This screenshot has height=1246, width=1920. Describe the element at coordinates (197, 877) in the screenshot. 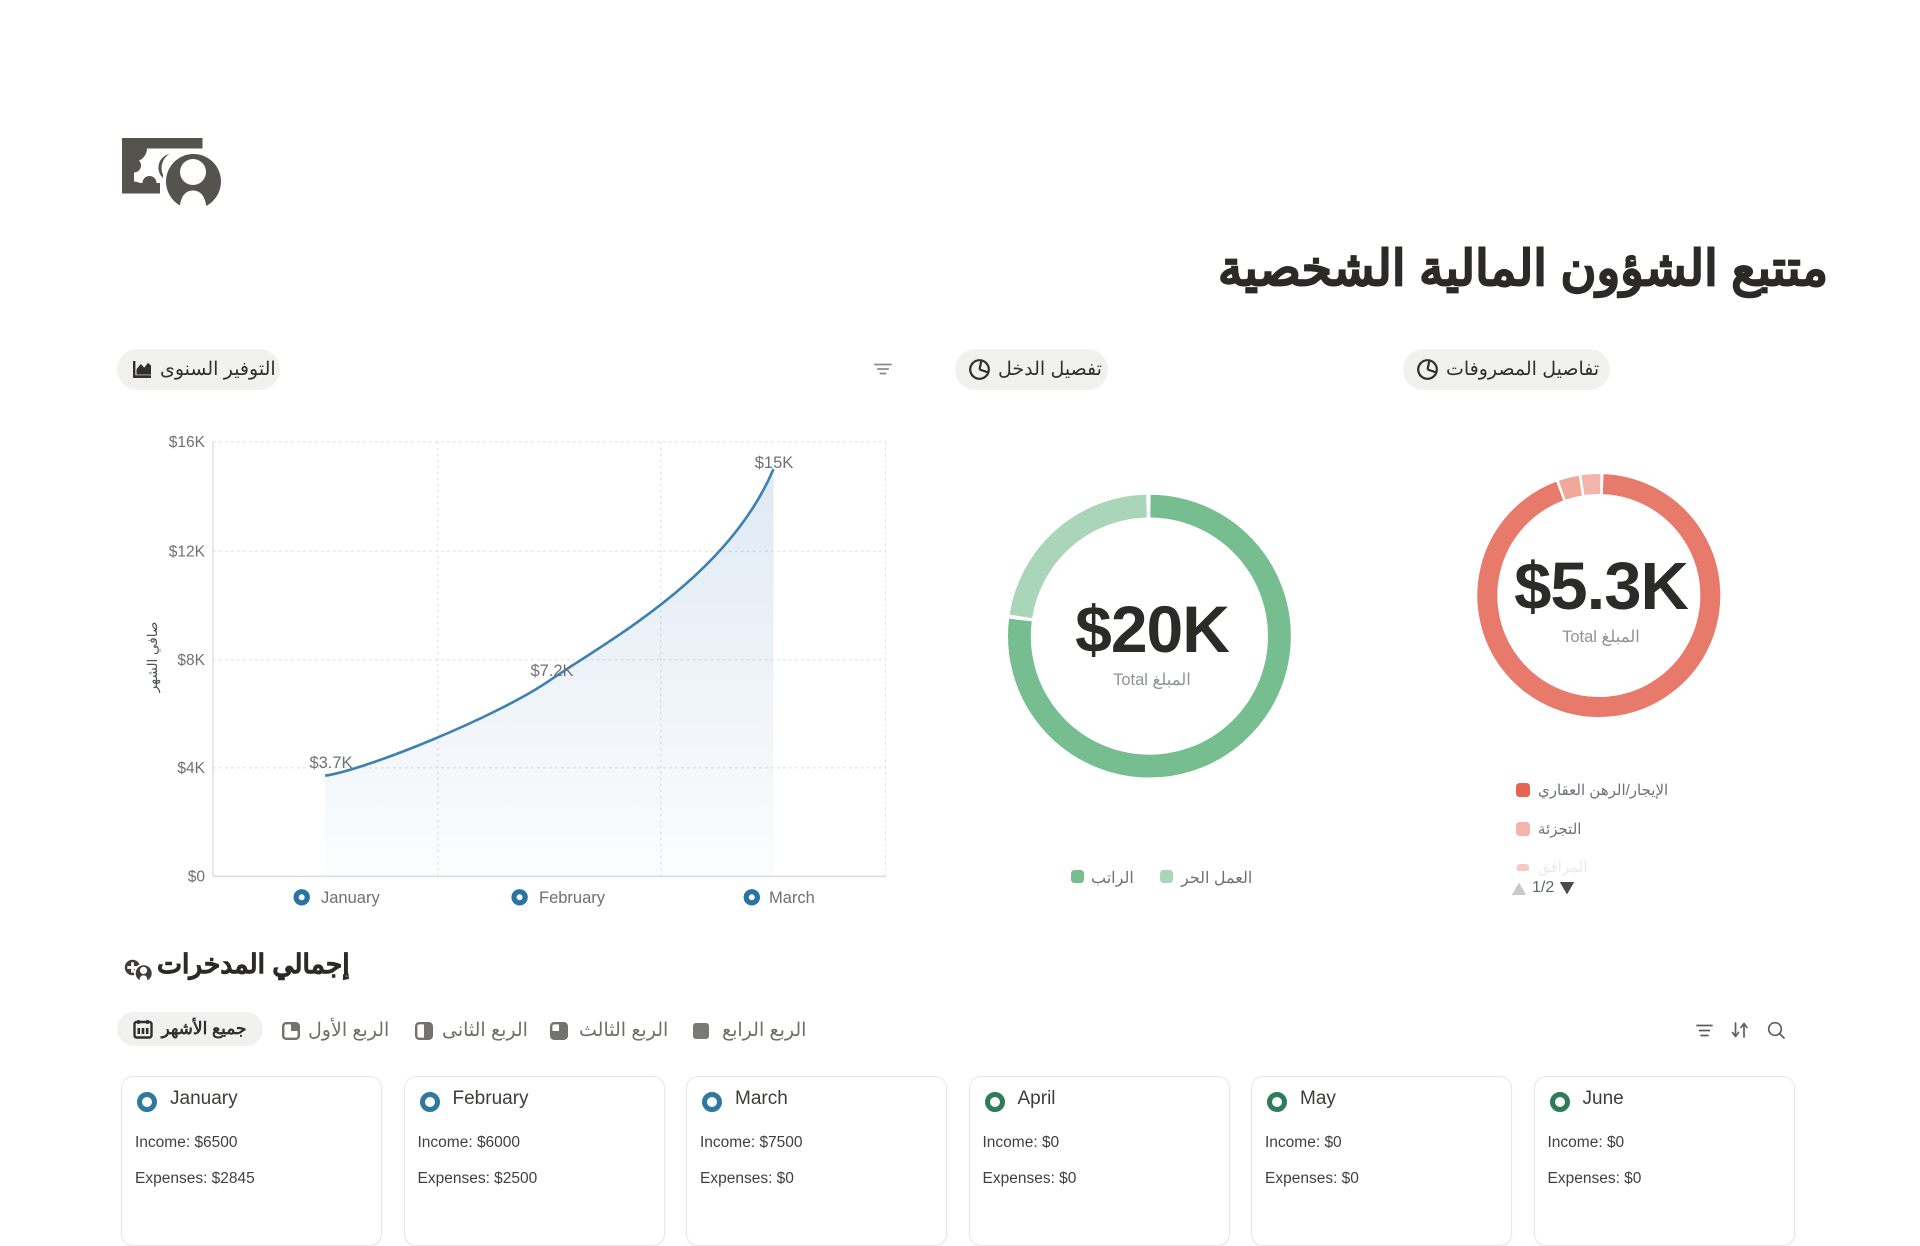

I see `svg-text: $0` at that location.